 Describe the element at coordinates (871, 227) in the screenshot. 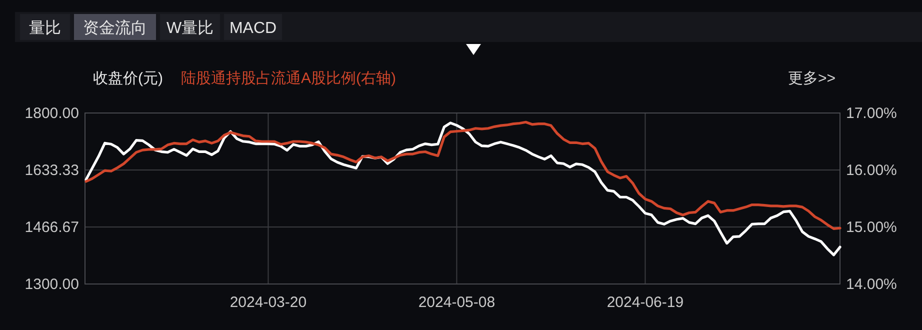

I see `y2-tick-label: 15.00%` at that location.